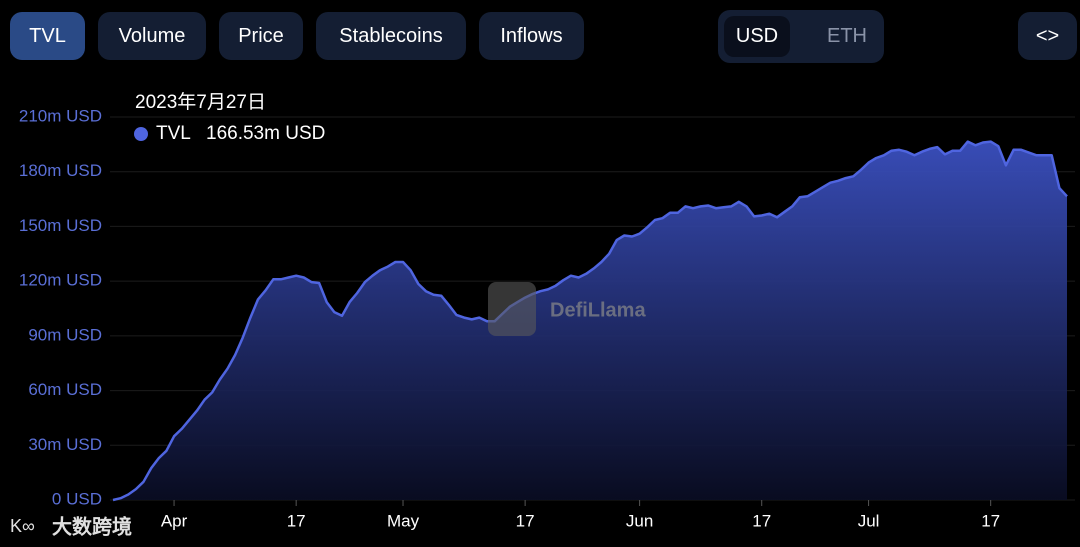  What do you see at coordinates (757, 36) in the screenshot?
I see `currency-option: USD` at bounding box center [757, 36].